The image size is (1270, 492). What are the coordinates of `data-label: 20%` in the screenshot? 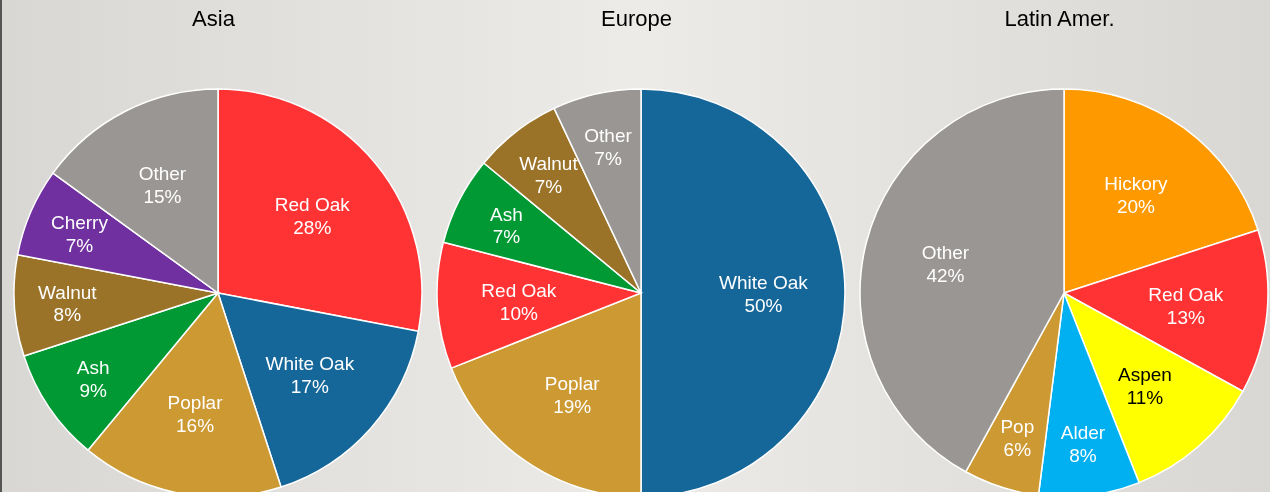 It's located at (1136, 206).